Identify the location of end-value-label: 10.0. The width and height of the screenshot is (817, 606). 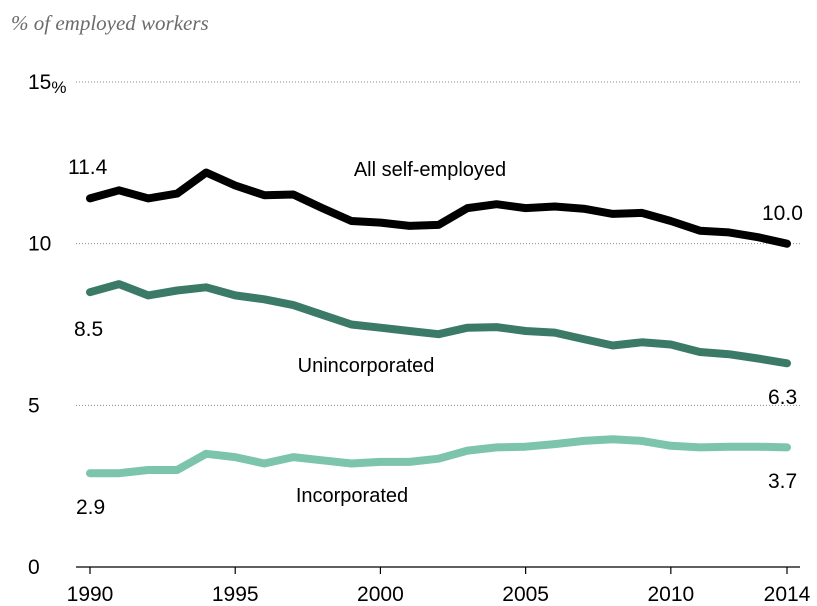
(782, 213).